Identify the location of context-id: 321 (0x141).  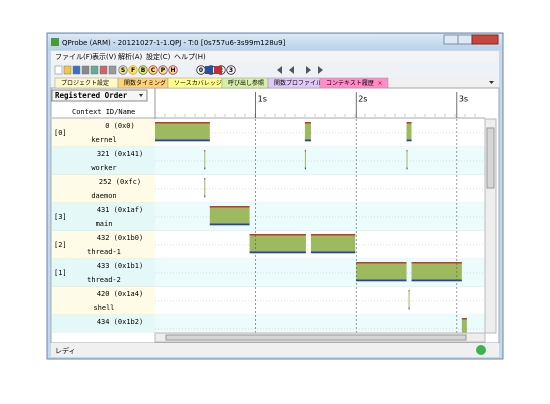
(120, 154).